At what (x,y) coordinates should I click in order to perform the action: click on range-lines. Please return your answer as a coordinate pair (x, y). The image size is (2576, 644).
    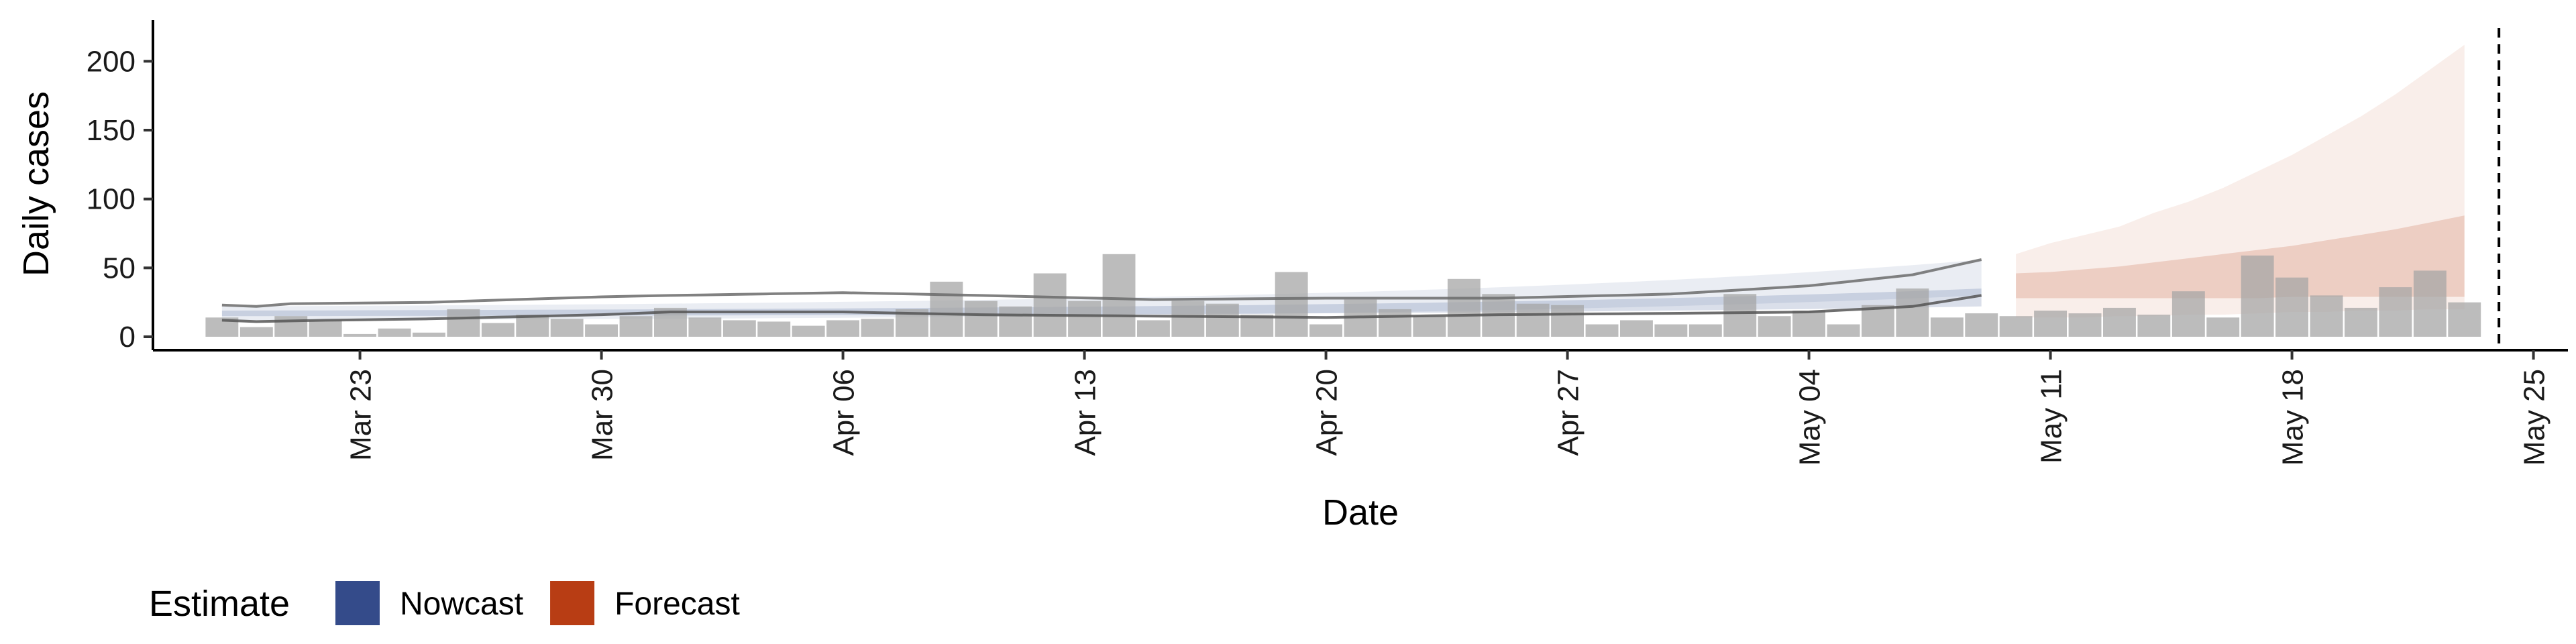
    Looking at the image, I should click on (1101, 290).